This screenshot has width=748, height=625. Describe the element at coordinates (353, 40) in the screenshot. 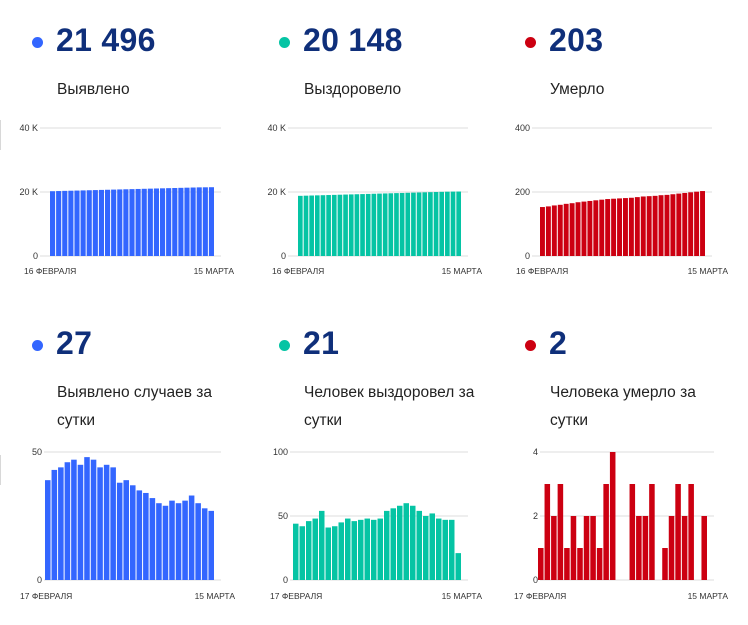

I see `total-recovered-value: 20 148` at that location.